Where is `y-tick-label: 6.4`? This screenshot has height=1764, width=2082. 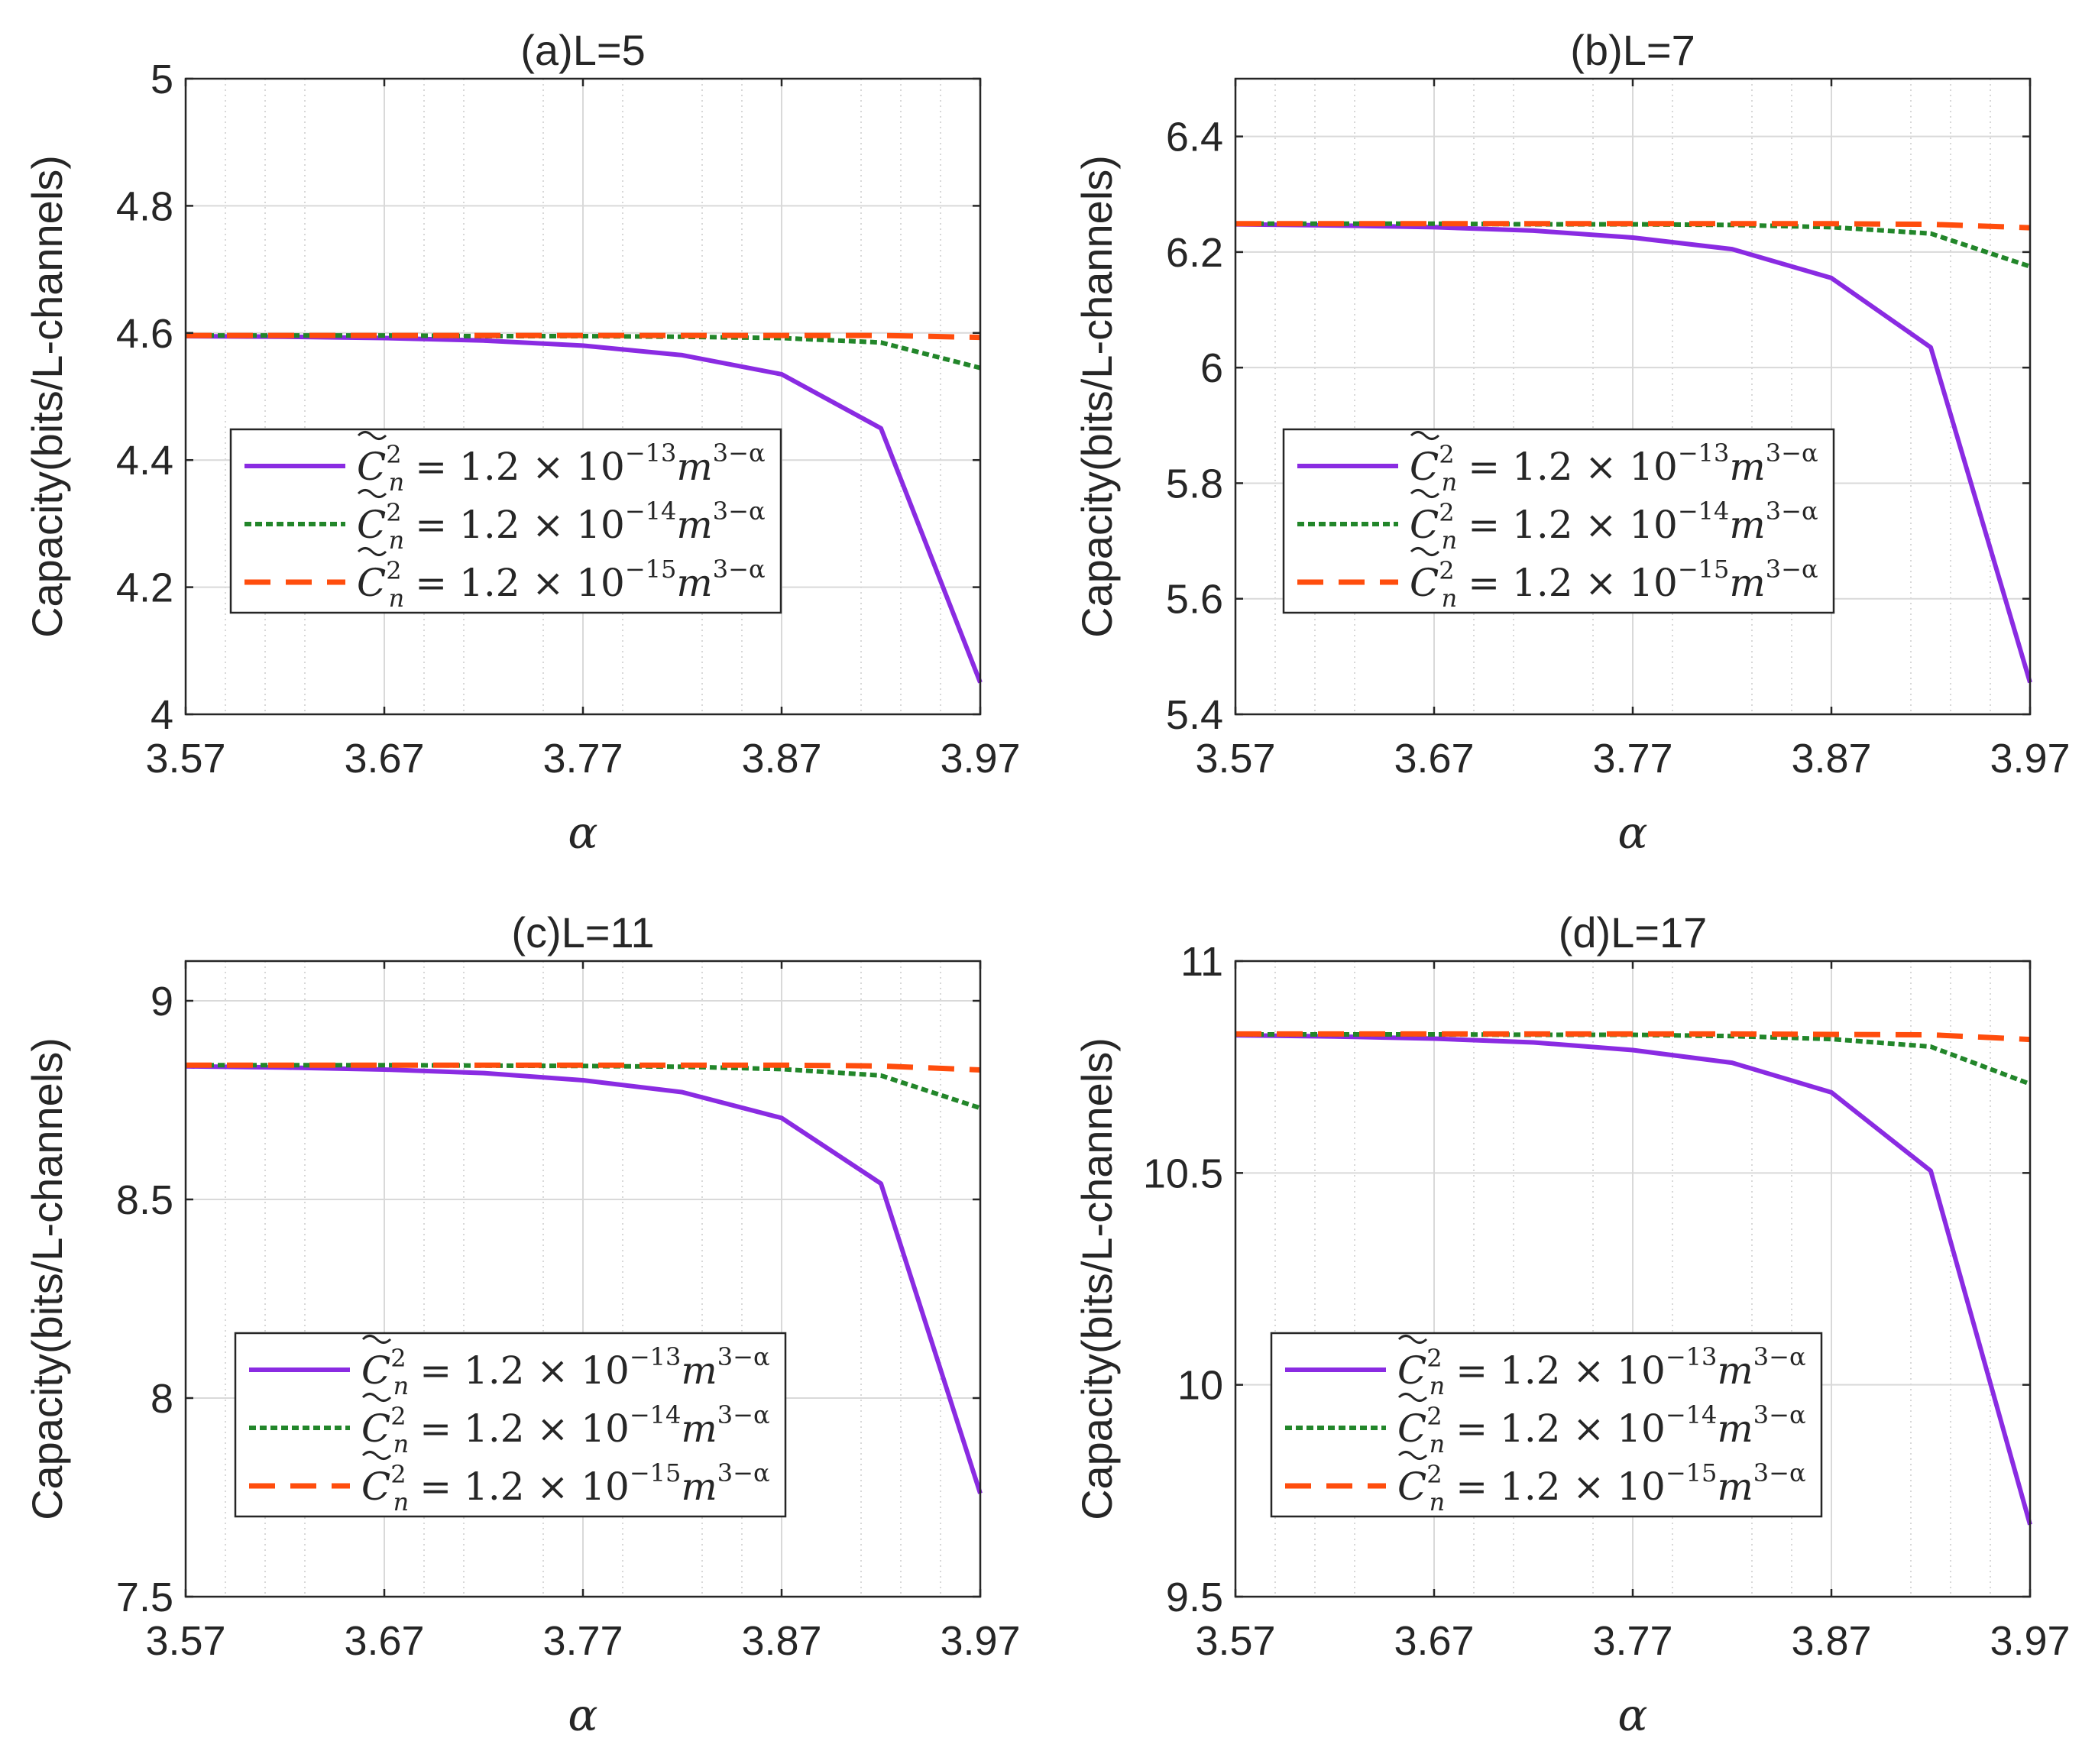
y-tick-label: 6.4 is located at coordinates (1194, 137).